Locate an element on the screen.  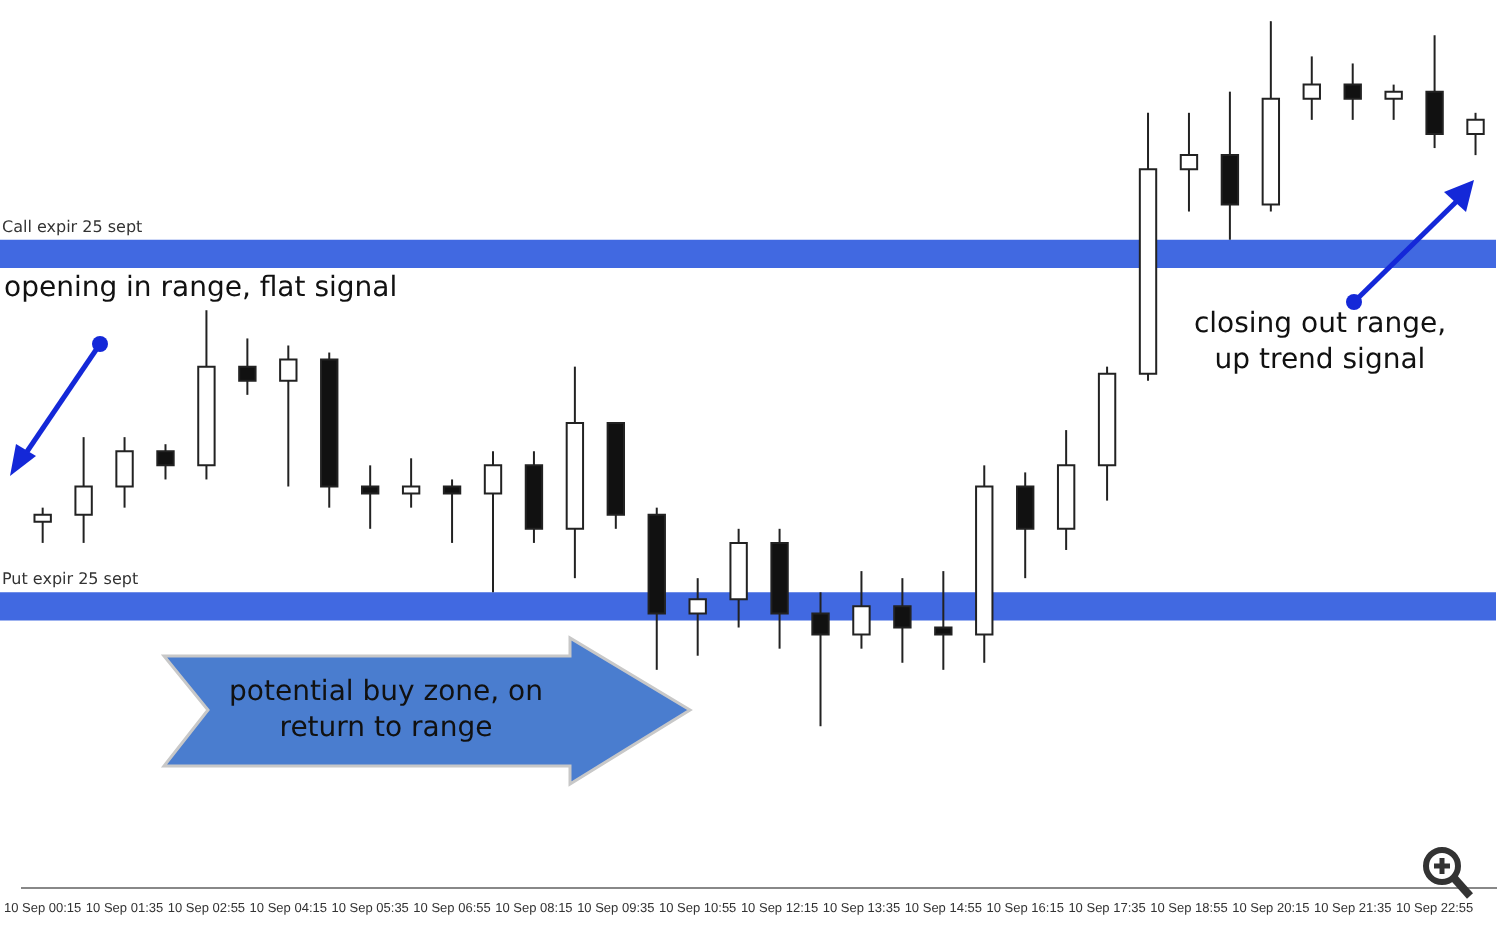
annotation: potential buy zone, on return to range is located at coordinates (386, 710).